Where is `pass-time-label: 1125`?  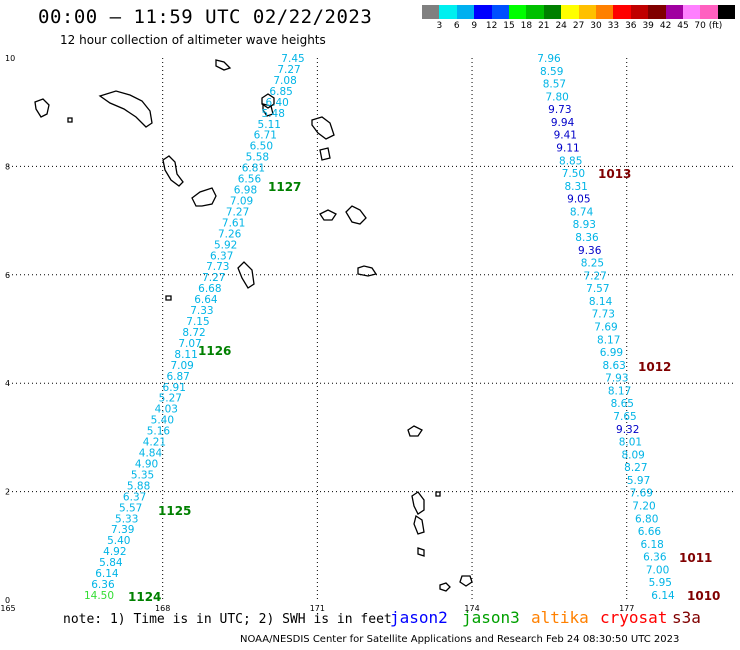
pass-time-label: 1125 is located at coordinates (174, 511).